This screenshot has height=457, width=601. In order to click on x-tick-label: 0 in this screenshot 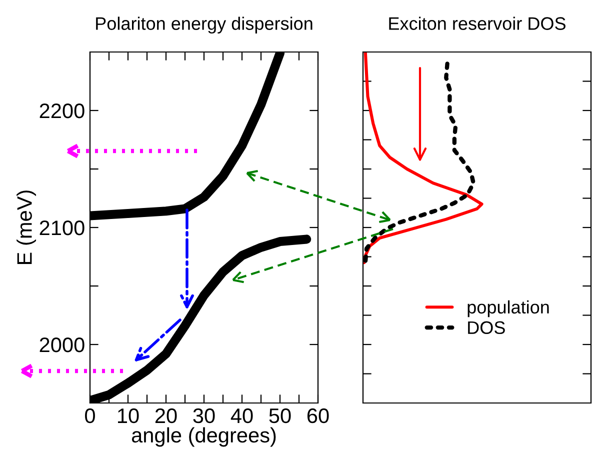, I will do `click(90, 416)`.